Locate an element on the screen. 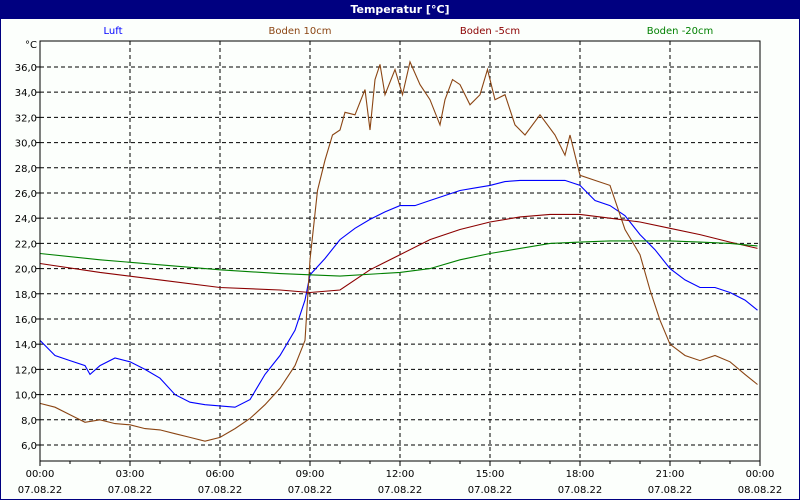 This screenshot has width=800, height=500. y-tick-label: 12,0 is located at coordinates (26, 370).